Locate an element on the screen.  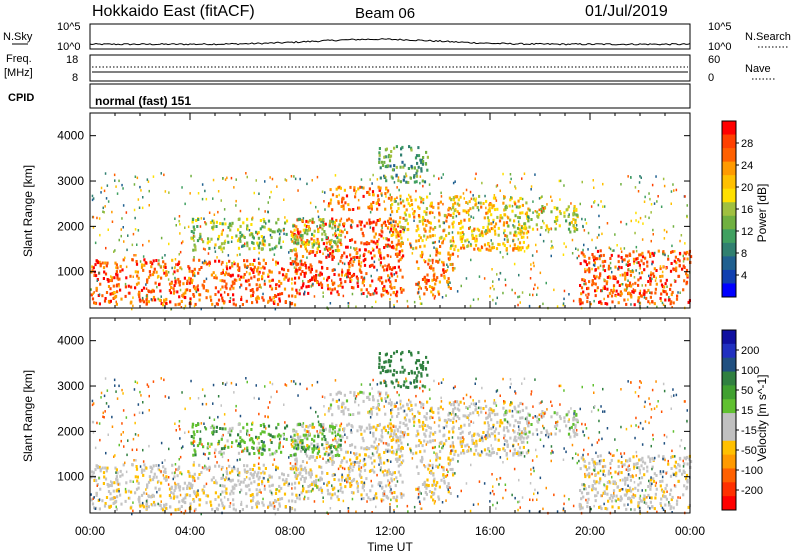
station-title: Hokkaido East (fitACF) is located at coordinates (173, 11).